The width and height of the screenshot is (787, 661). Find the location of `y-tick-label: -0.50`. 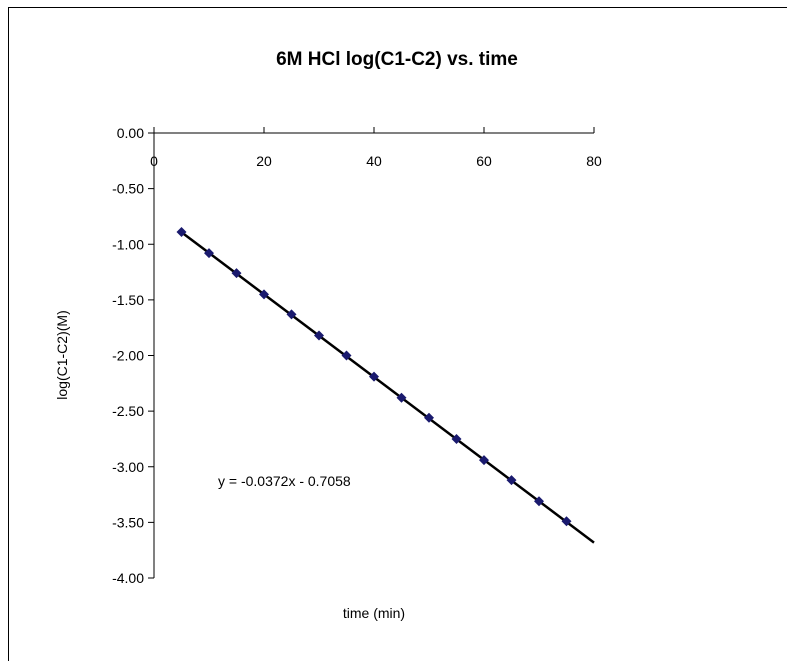

y-tick-label: -0.50 is located at coordinates (128, 189).